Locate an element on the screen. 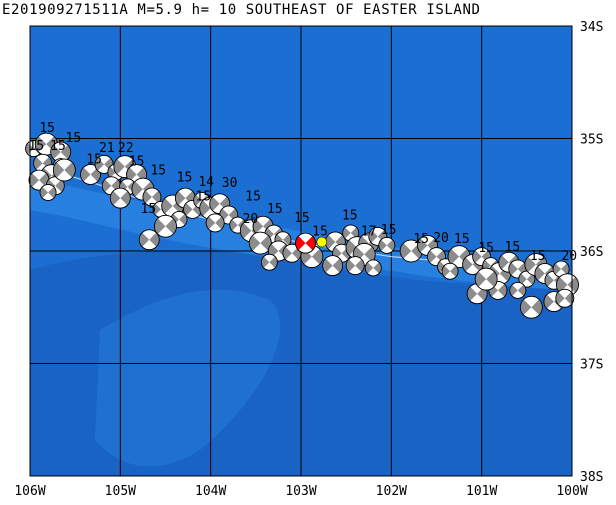 This screenshot has height=505, width=616. longitude-label: 101W is located at coordinates (481, 491).